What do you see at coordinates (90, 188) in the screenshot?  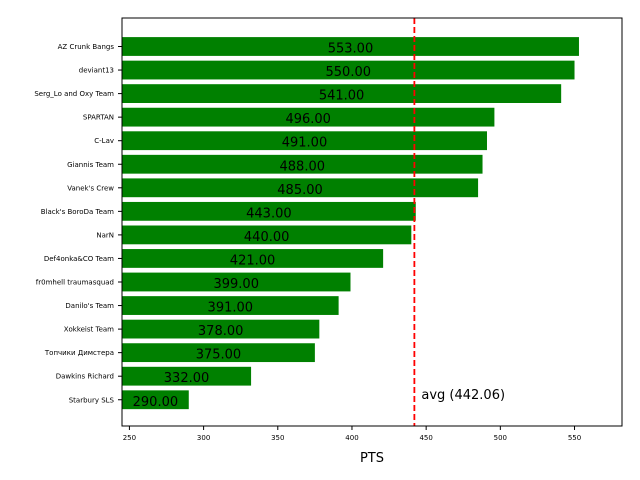 I see `y-tick-label: Vanek's Crew` at bounding box center [90, 188].